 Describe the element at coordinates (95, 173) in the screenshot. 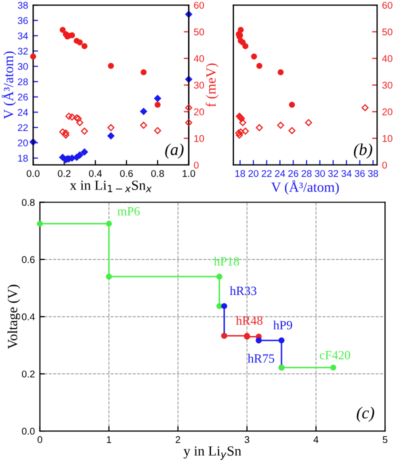

I see `x-tick-label: 0.4` at that location.